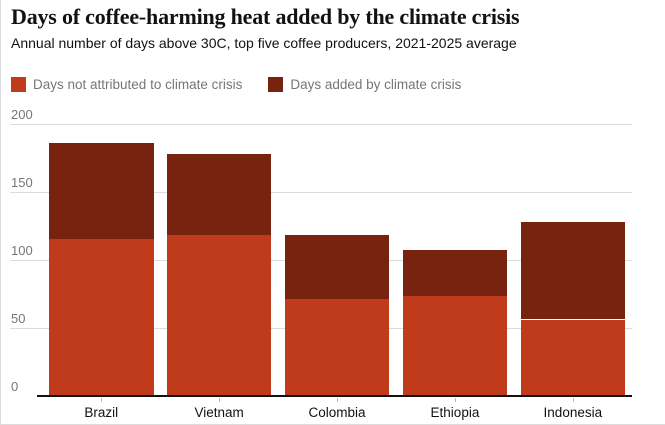 This screenshot has width=665, height=425. I want to click on legend-label: Days added by climate crisis, so click(376, 84).